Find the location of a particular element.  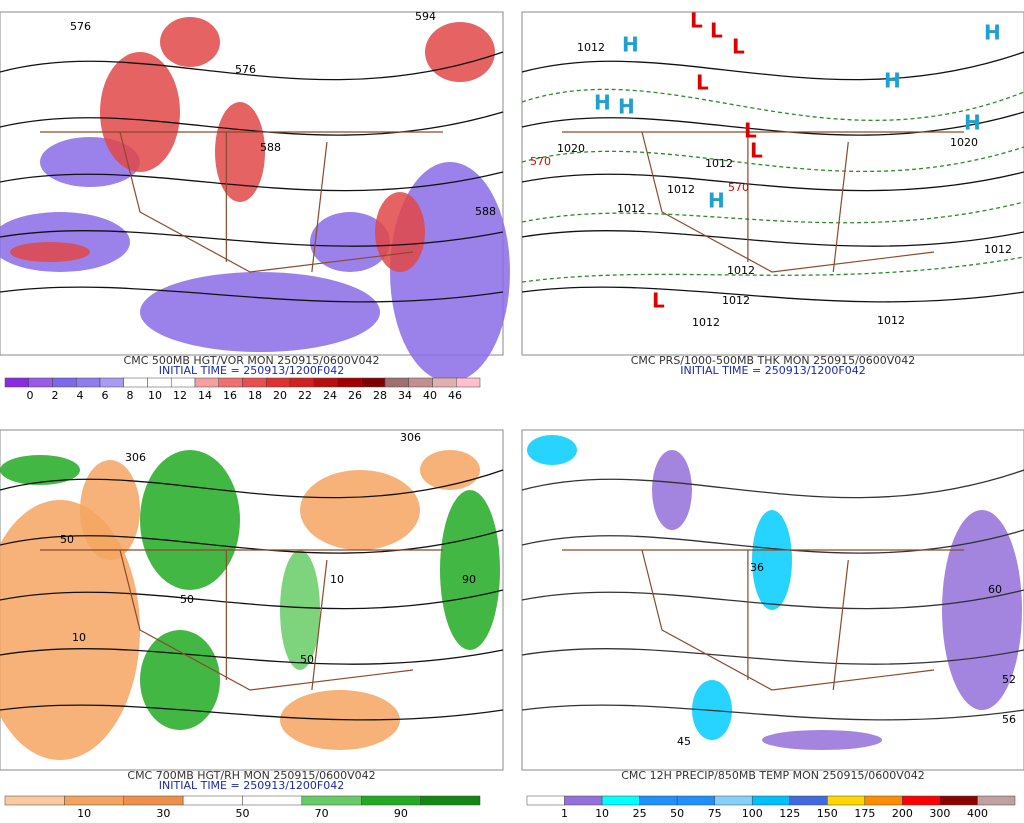

colorbar-label: 18 is located at coordinates (255, 395).